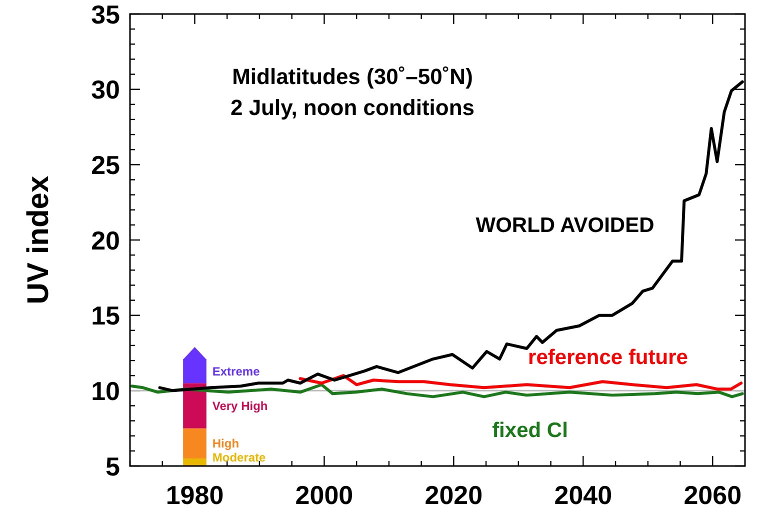 Image resolution: width=769 pixels, height=526 pixels. Describe the element at coordinates (352, 107) in the screenshot. I see `text: 2 July, noon conditions` at that location.